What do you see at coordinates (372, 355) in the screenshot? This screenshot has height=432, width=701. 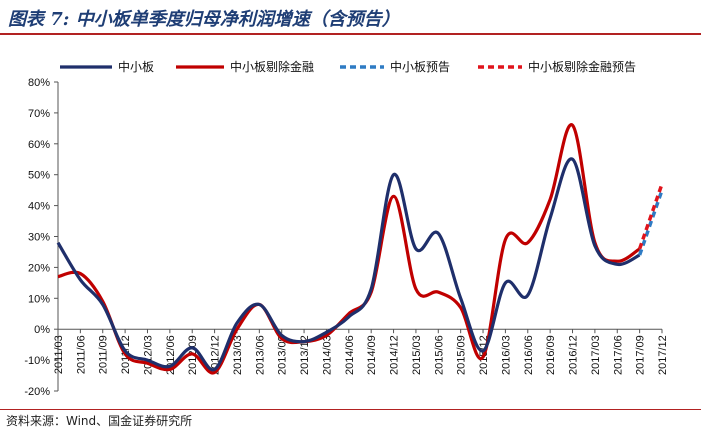 I see `x-tick-label: 2014/09` at bounding box center [372, 355].